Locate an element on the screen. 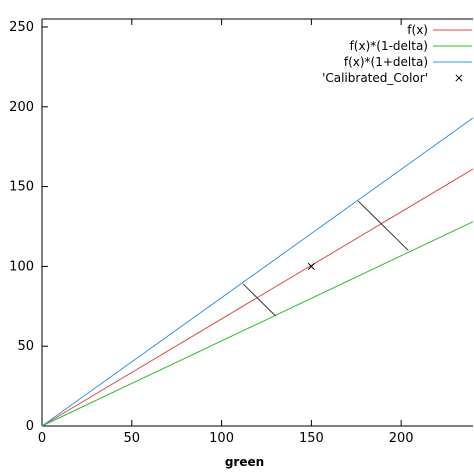 The height and width of the screenshot is (474, 474). legend-label: 'Calibrated_Color' is located at coordinates (375, 78).